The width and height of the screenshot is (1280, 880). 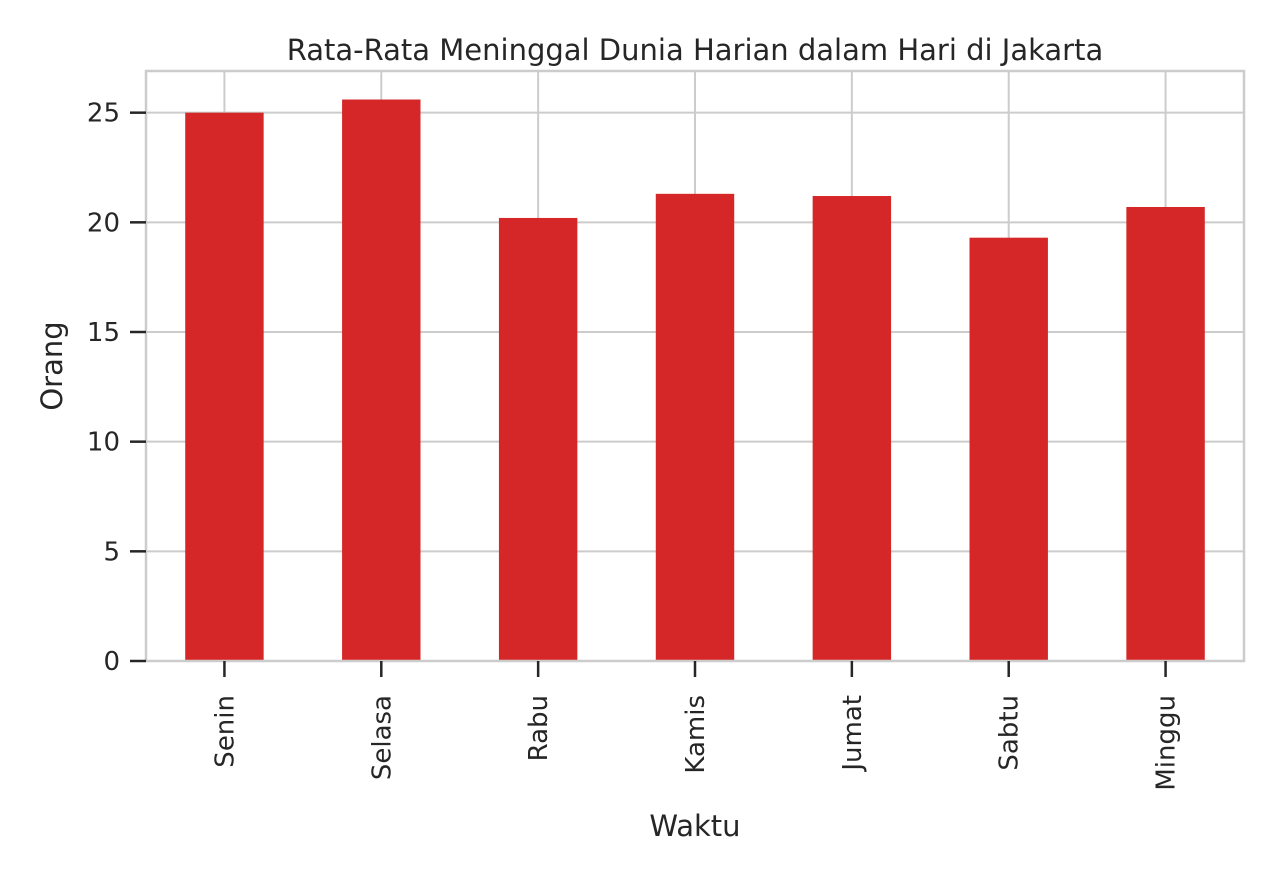 What do you see at coordinates (695, 427) in the screenshot?
I see `bar-kamis` at bounding box center [695, 427].